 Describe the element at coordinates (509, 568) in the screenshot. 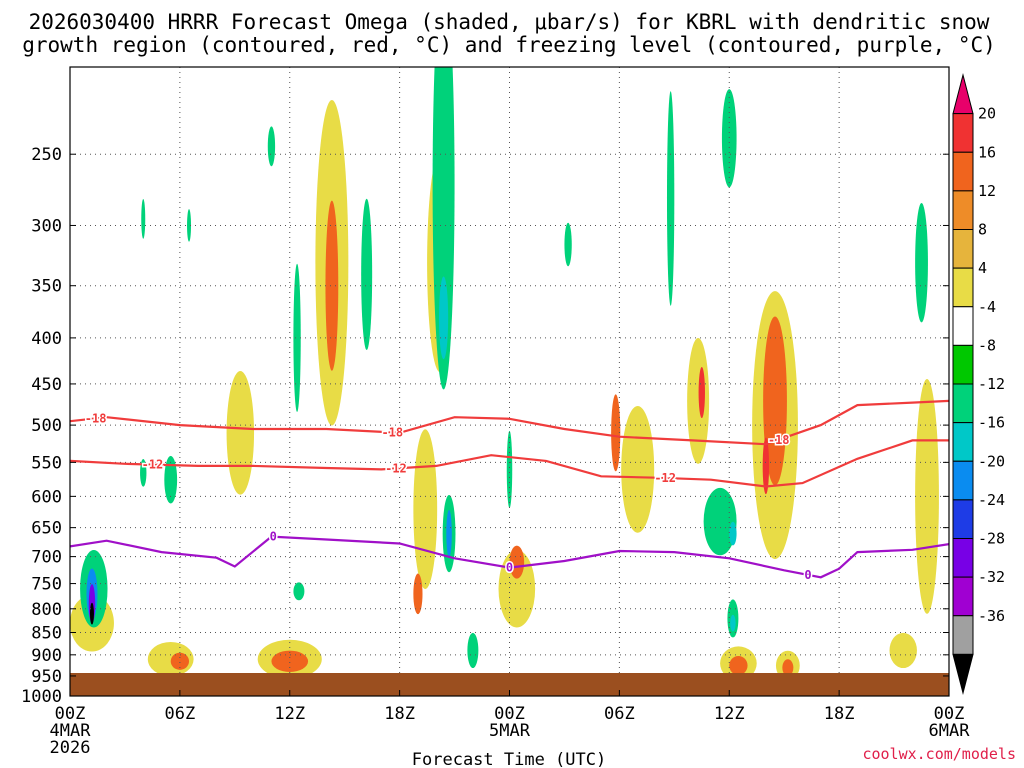

I see `contour-label-0-1: 0` at that location.